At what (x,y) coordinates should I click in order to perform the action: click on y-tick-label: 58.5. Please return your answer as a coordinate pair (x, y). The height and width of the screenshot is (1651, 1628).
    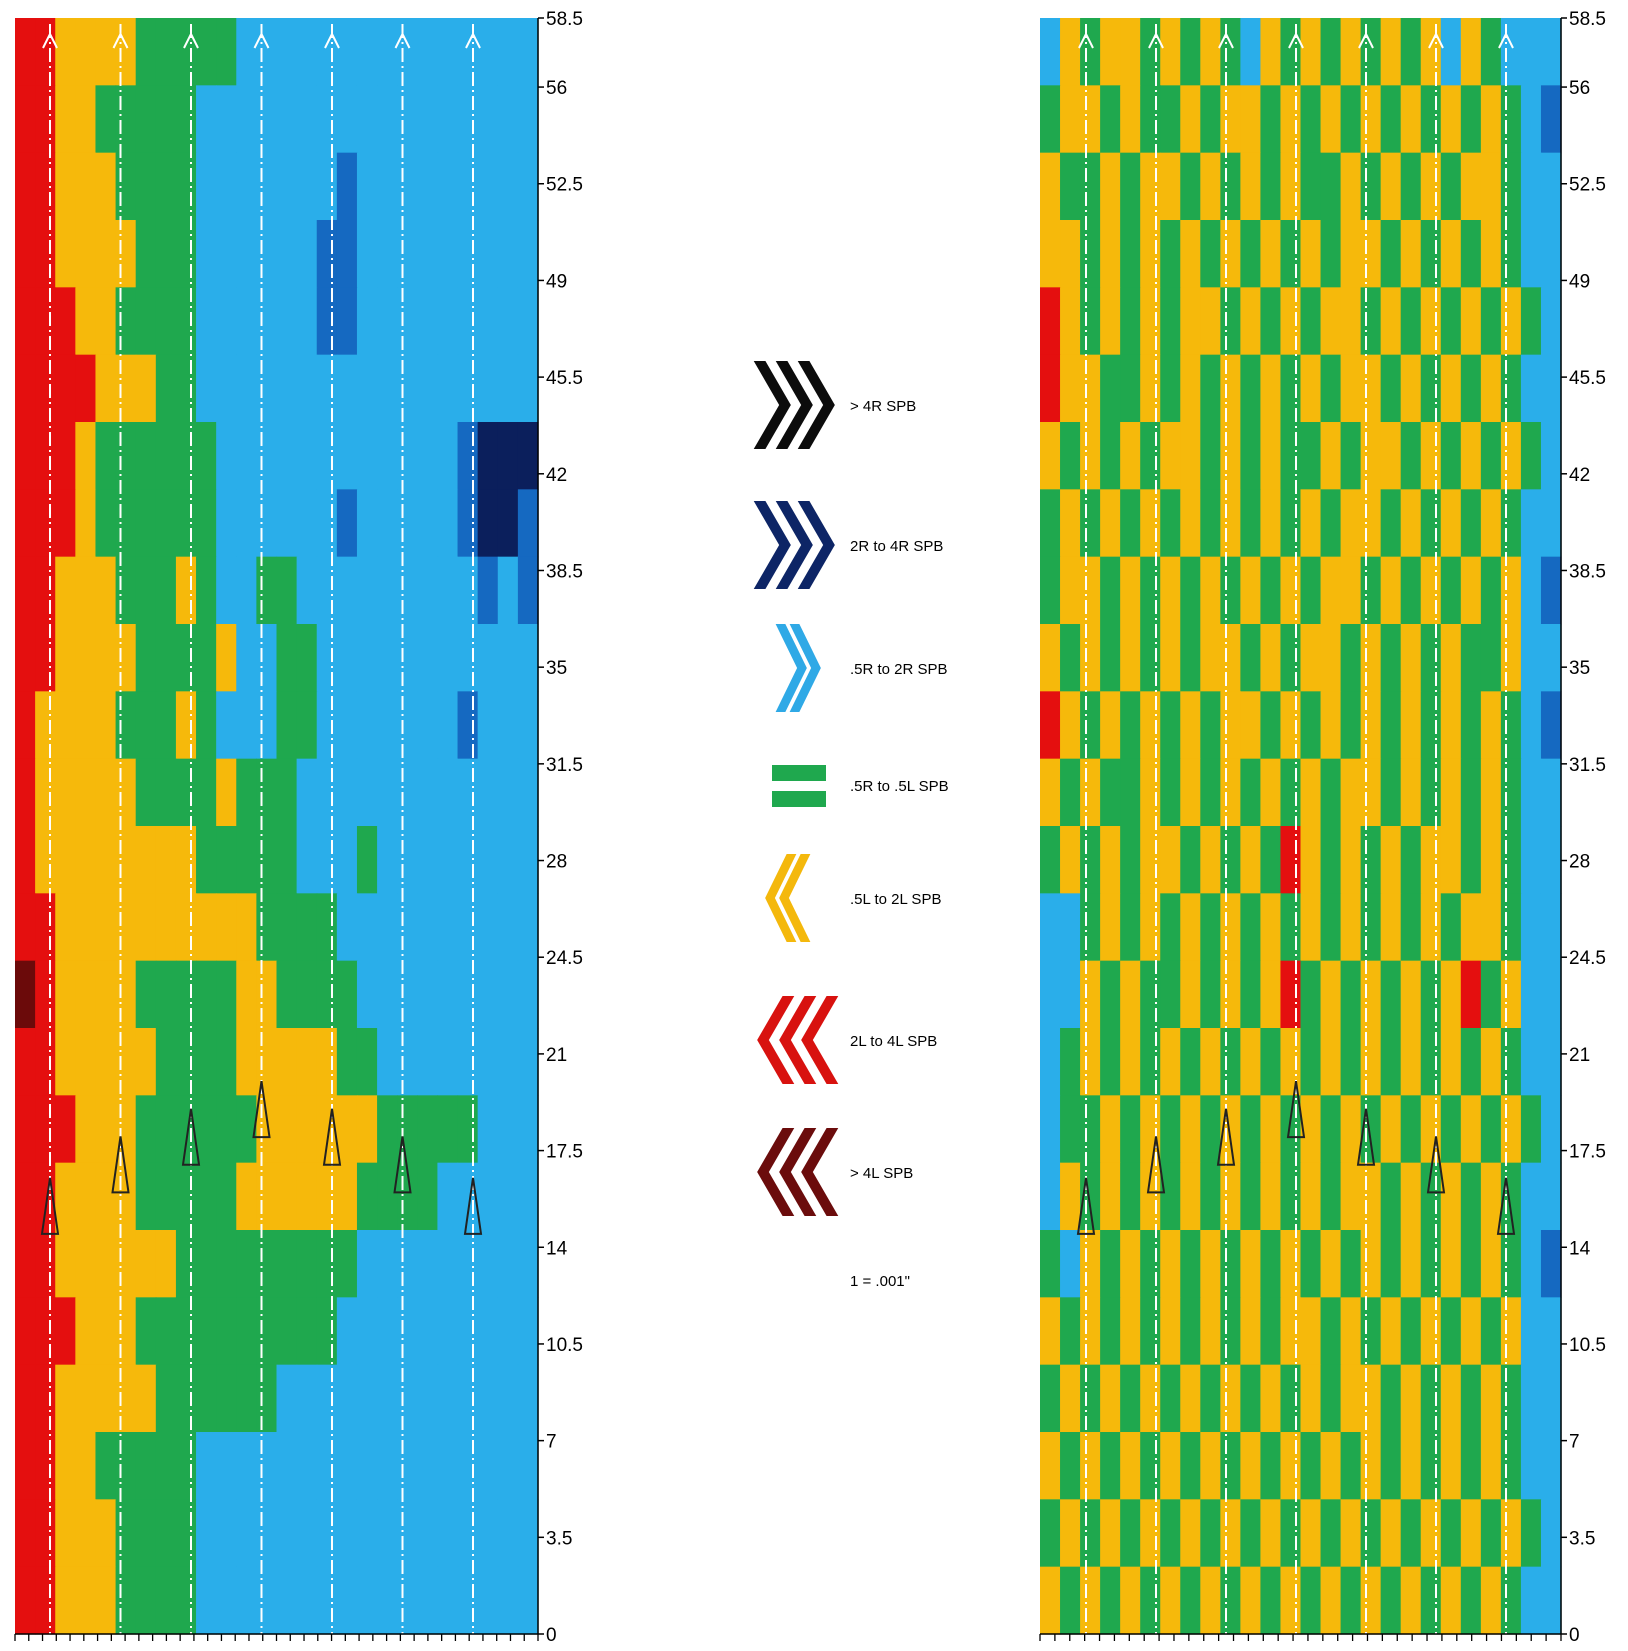
    Looking at the image, I should click on (564, 19).